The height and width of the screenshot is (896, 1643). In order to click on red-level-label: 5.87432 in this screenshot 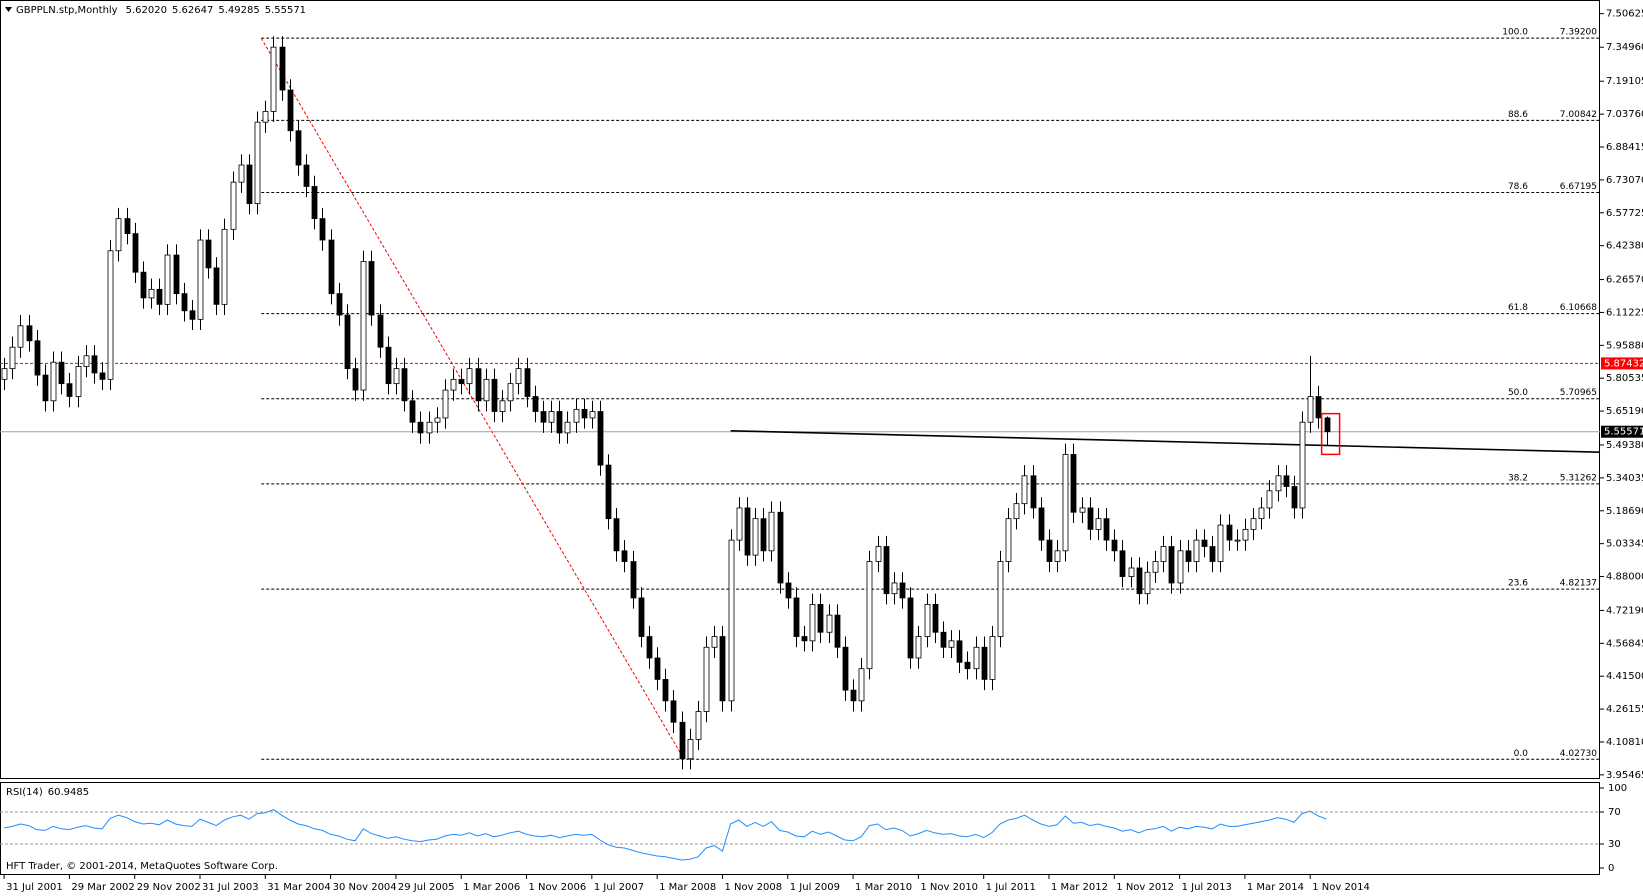, I will do `click(1623, 363)`.